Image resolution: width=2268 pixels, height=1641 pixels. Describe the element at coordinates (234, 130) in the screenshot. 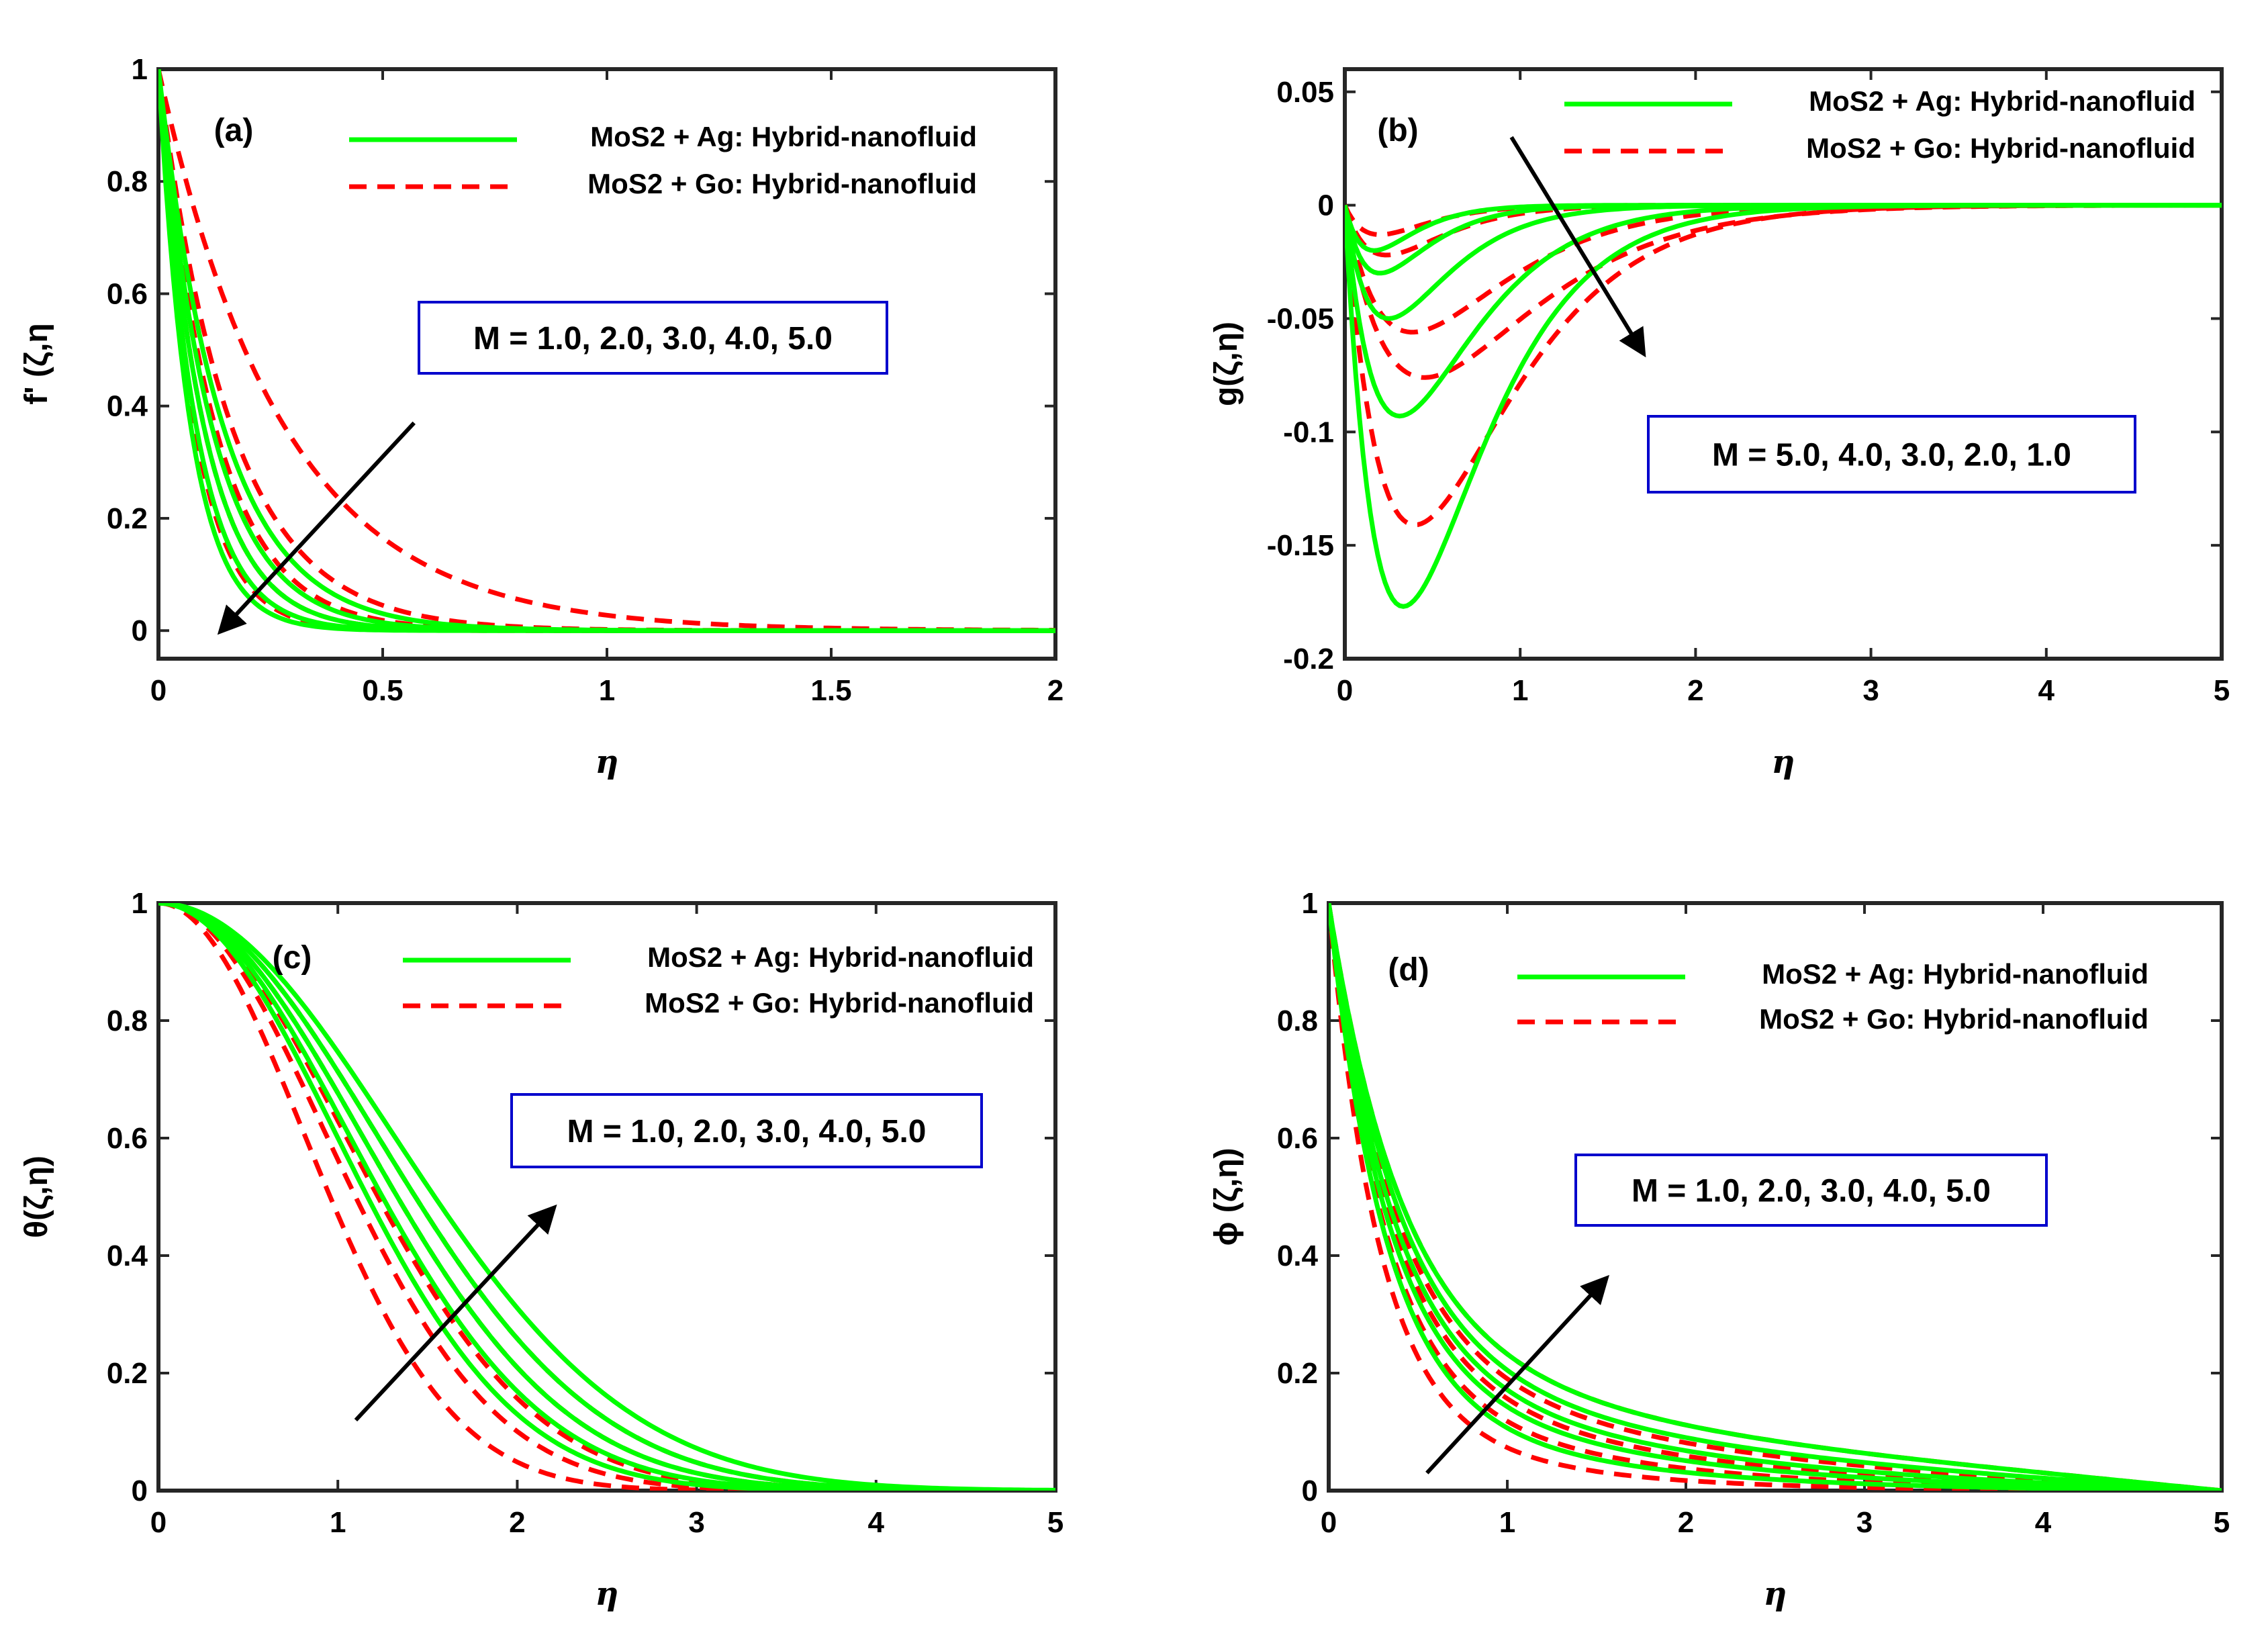

I see `panel-tag: (a)` at that location.